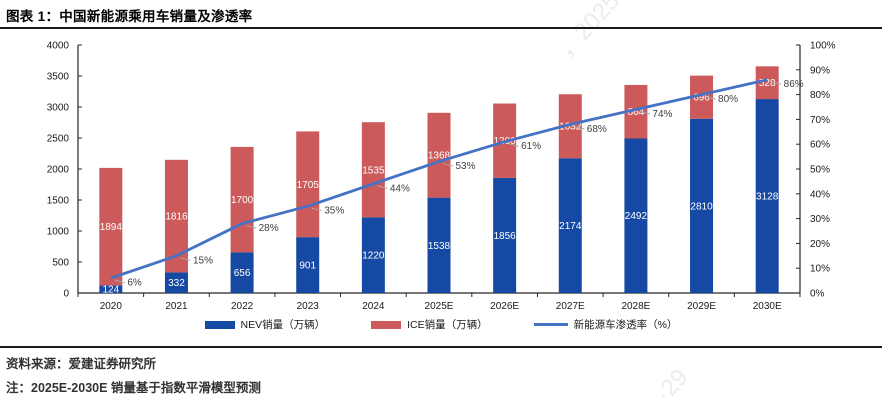  I want to click on category-label: 2020, so click(111, 306).